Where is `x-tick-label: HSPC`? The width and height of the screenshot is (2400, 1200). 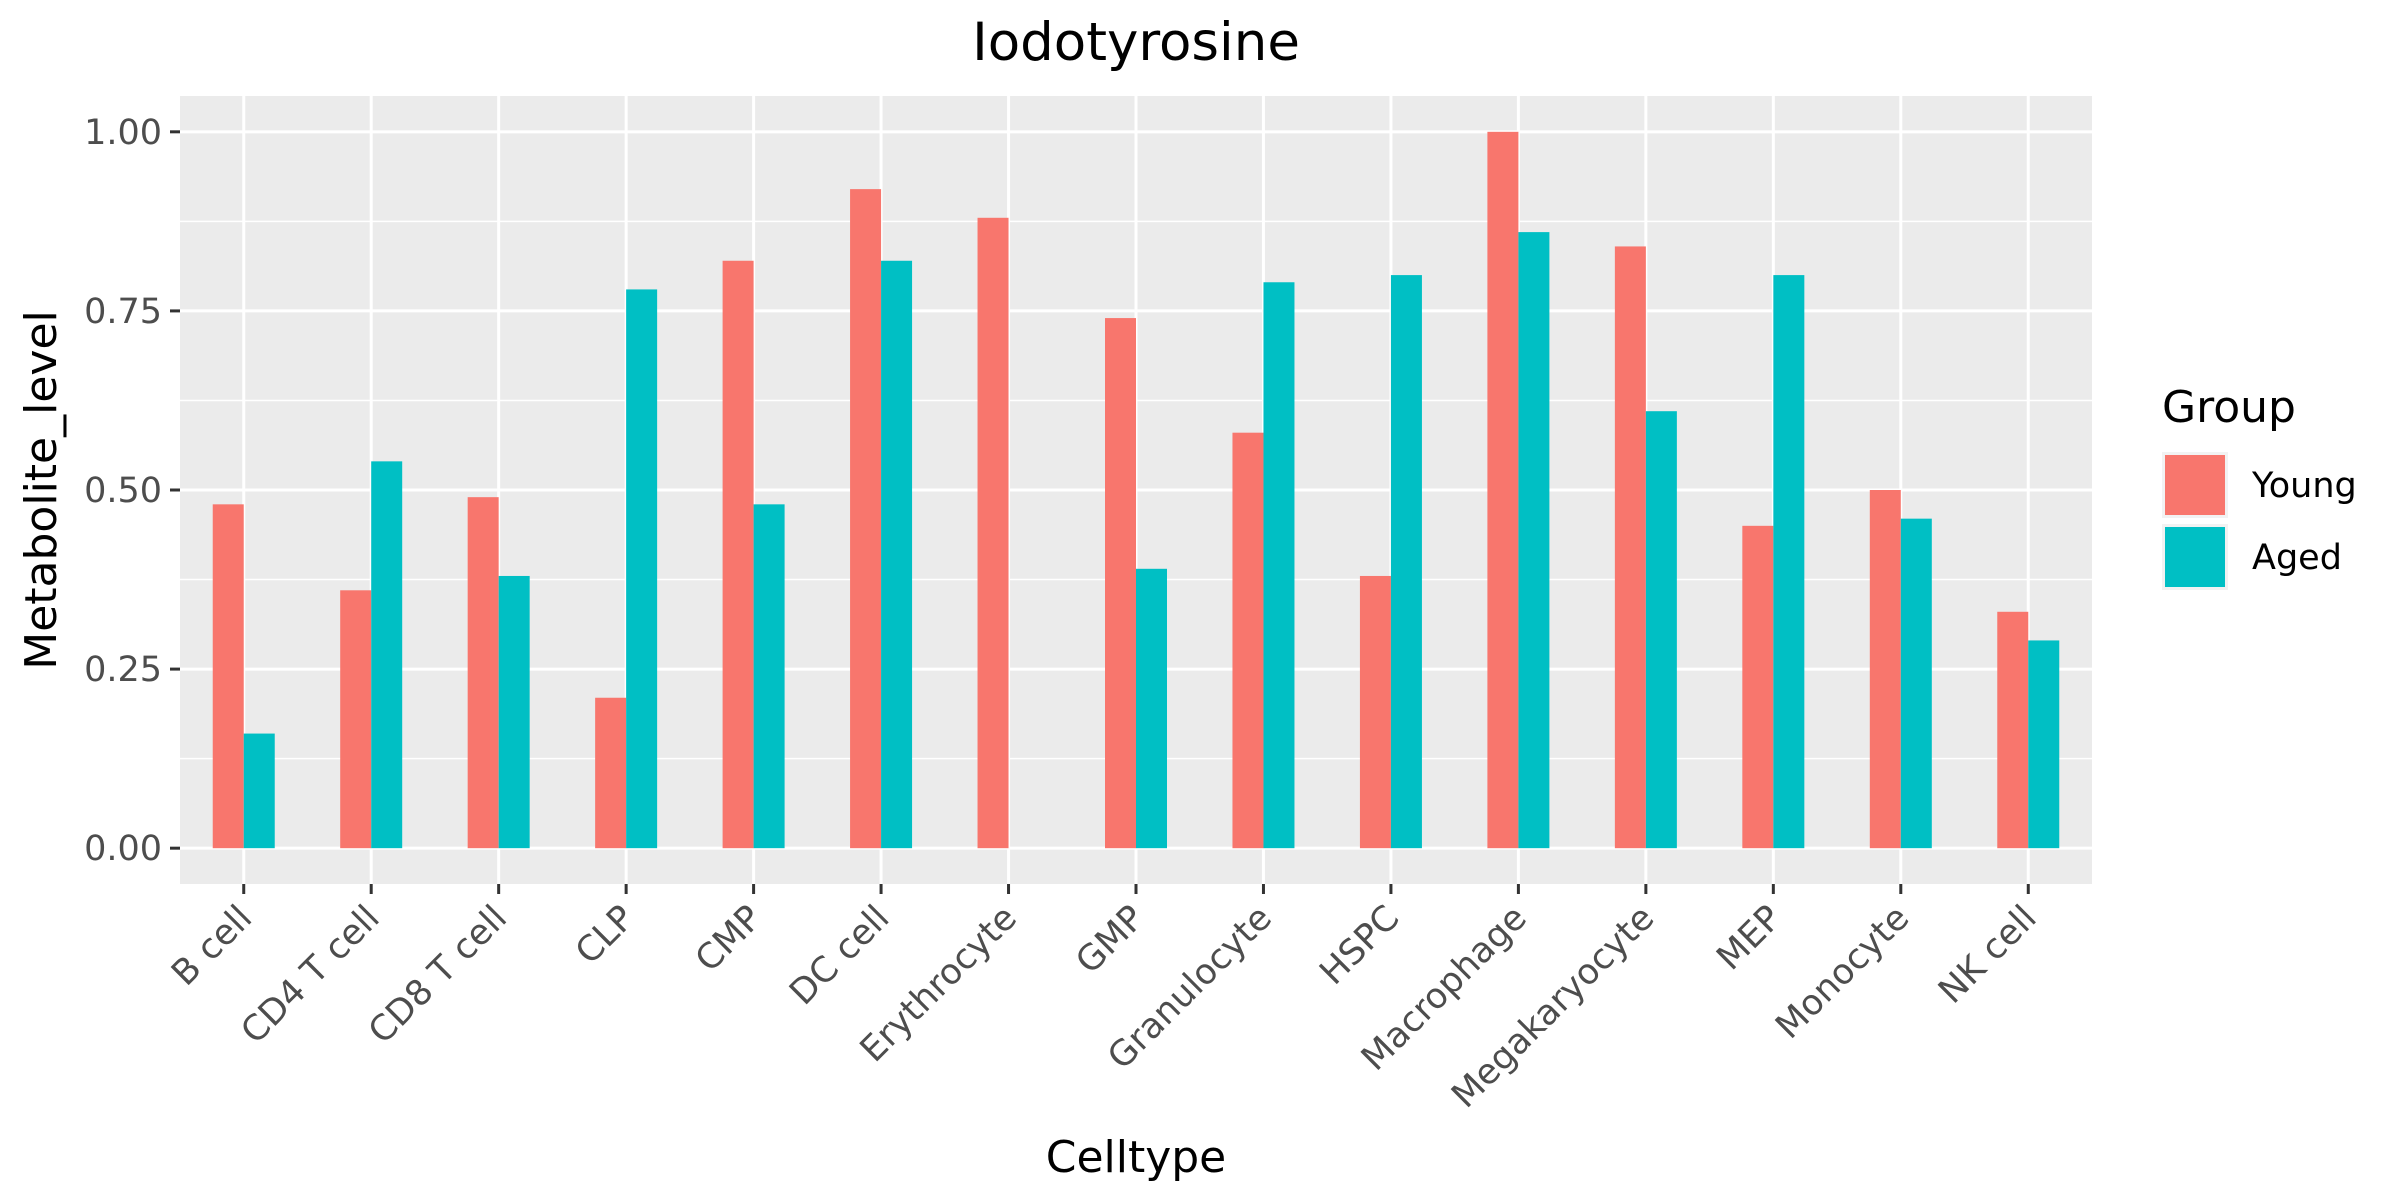
x-tick-label: HSPC is located at coordinates (1359, 945).